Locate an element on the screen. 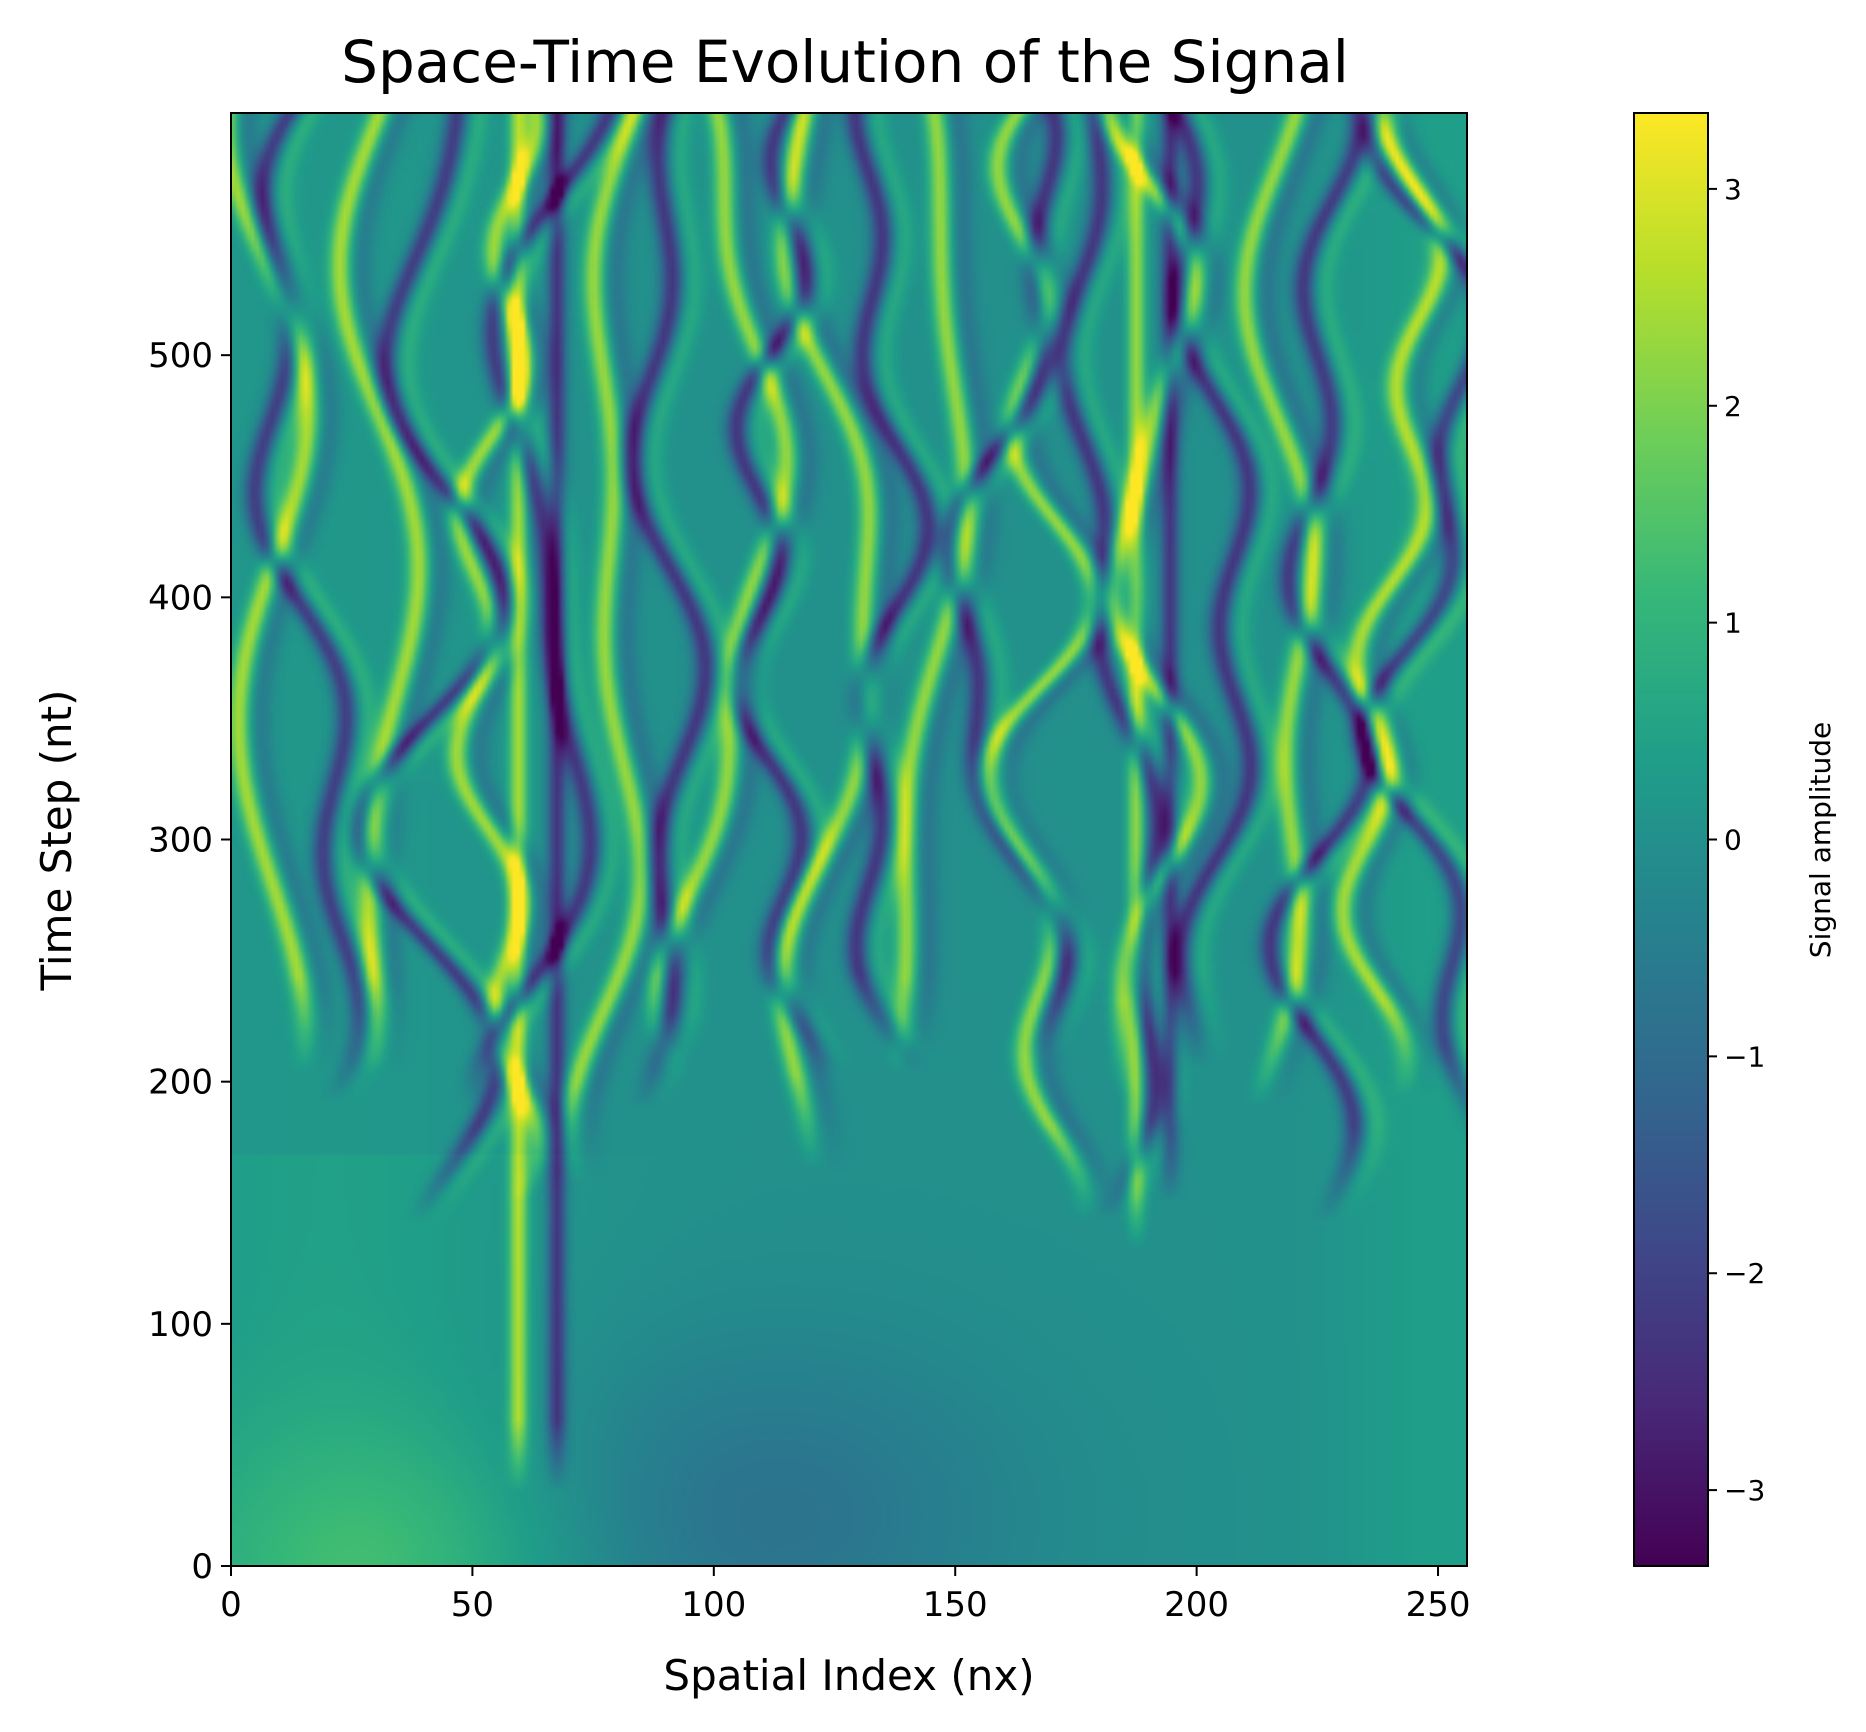 This screenshot has width=1866, height=1732. x-tick-label: 100 is located at coordinates (713, 1605).